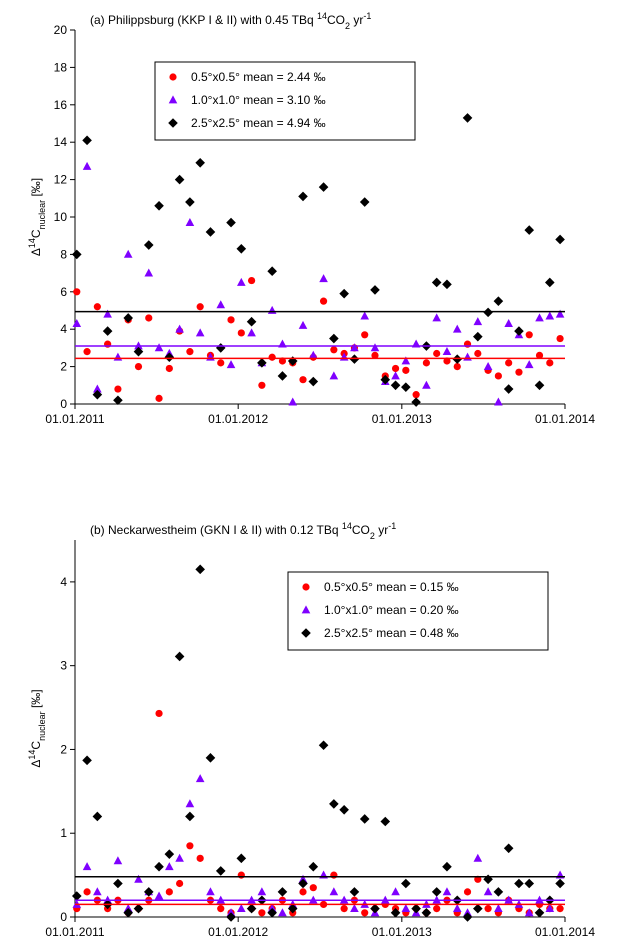 This screenshot has width=624, height=945. Describe the element at coordinates (63, 254) in the screenshot. I see `y-tick-label: 8` at that location.